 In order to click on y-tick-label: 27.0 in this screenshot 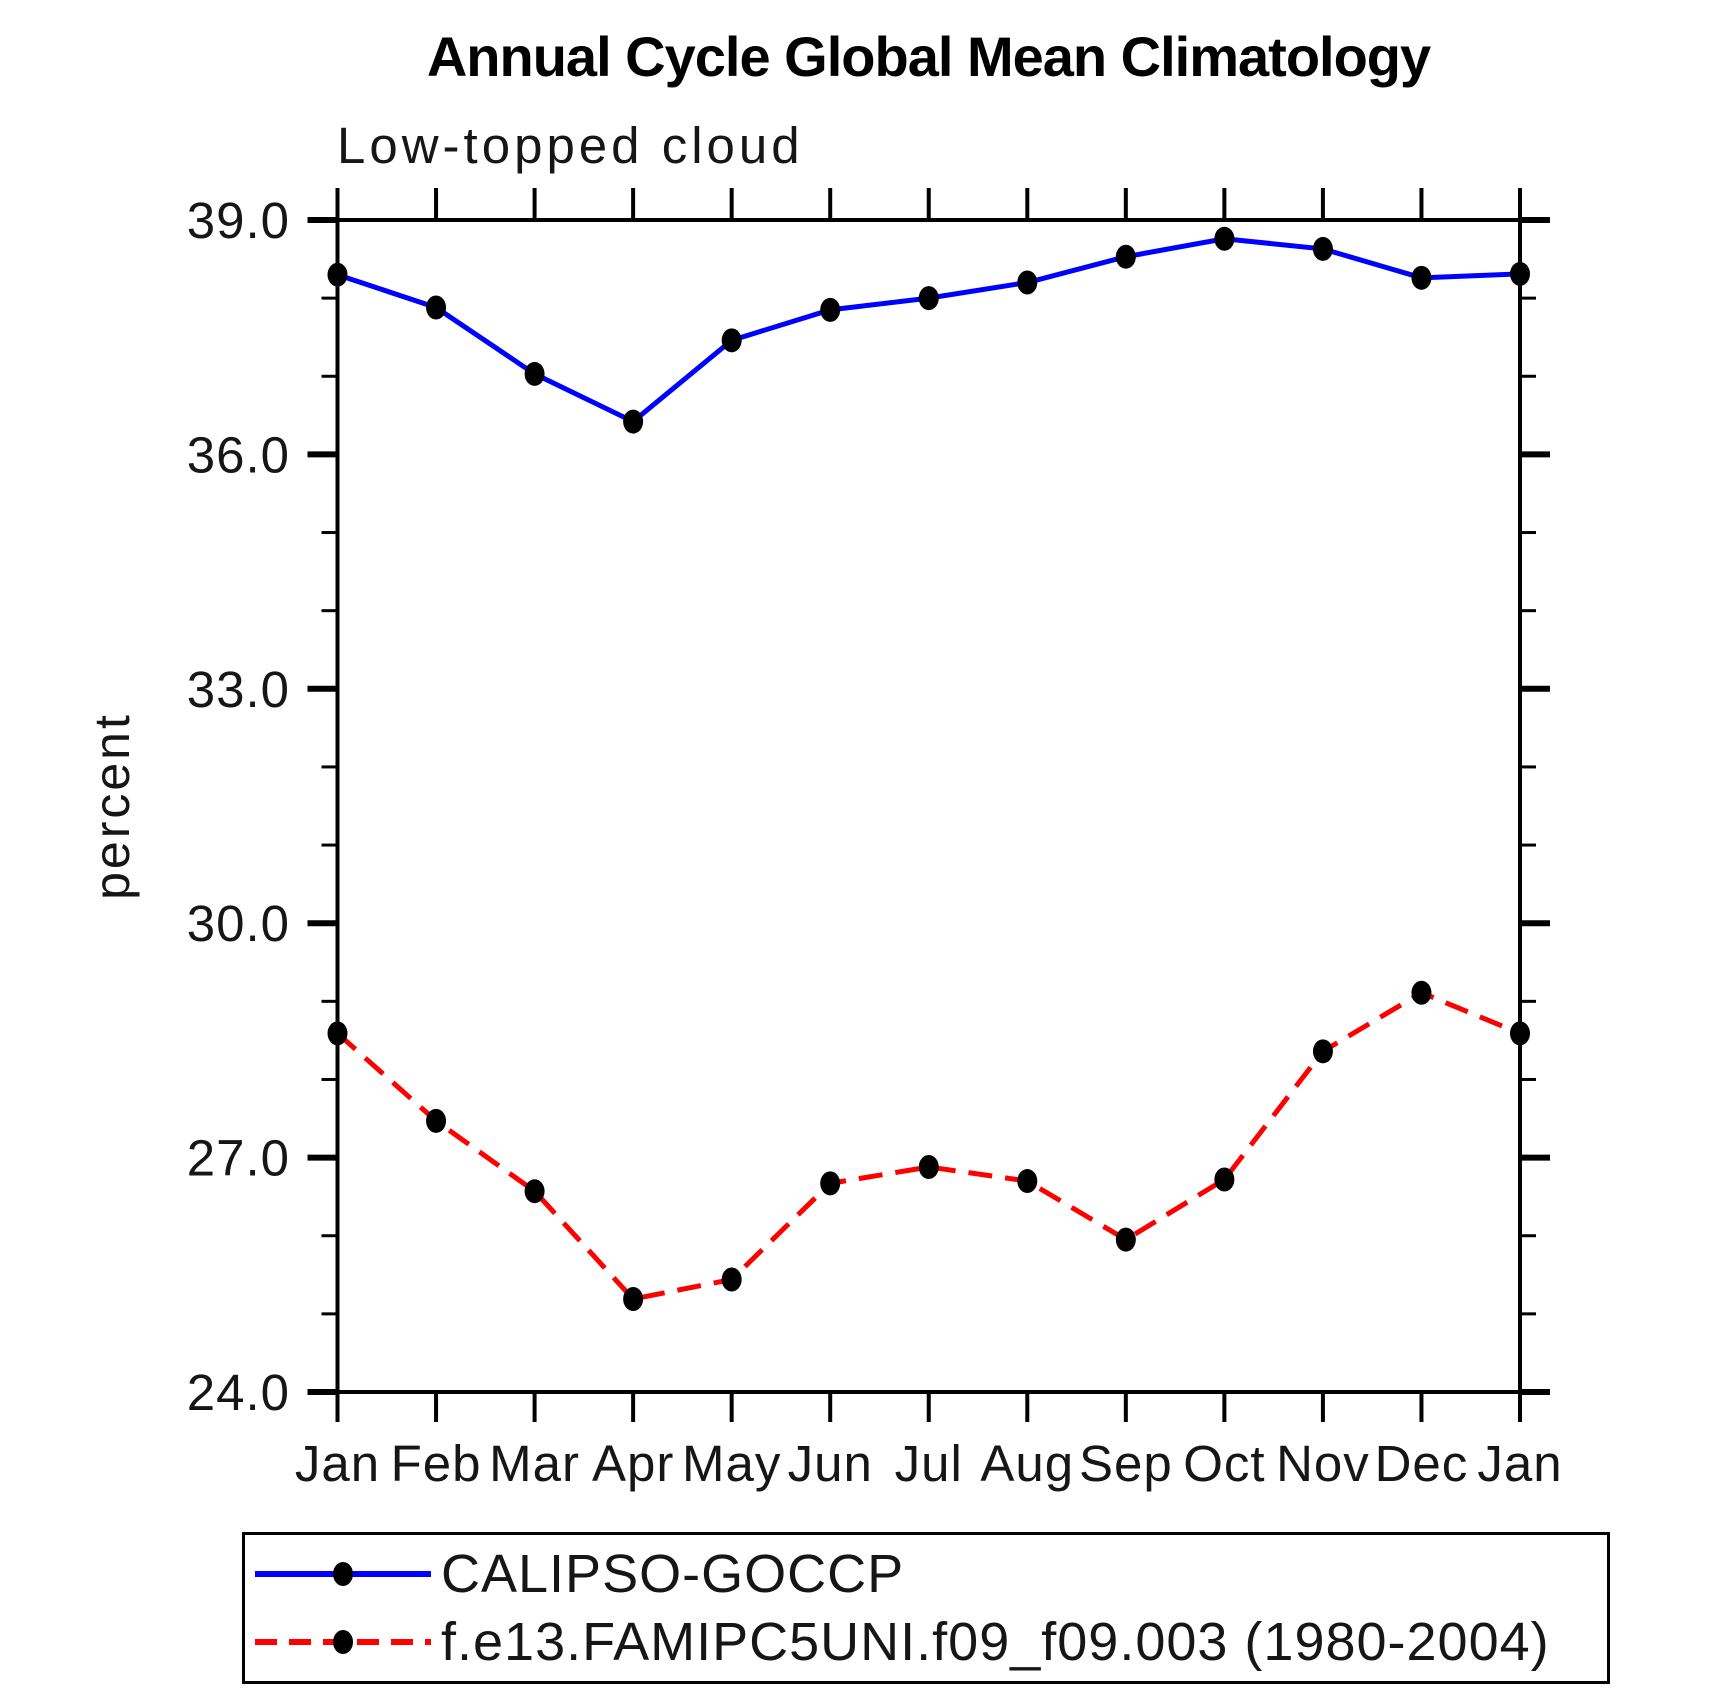, I will do `click(238, 1158)`.